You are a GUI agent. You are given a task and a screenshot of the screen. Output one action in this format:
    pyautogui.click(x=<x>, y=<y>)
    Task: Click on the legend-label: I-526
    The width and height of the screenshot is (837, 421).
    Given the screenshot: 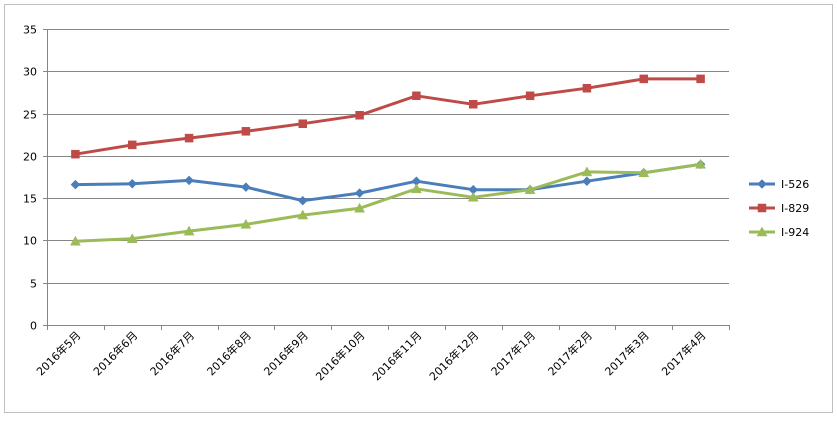 What is the action you would take?
    pyautogui.click(x=795, y=184)
    